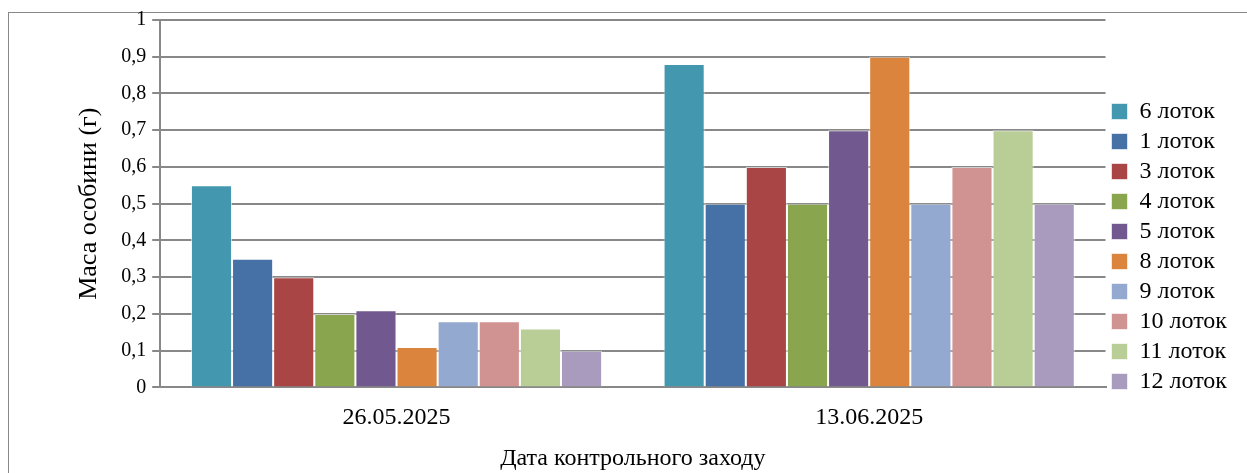 The height and width of the screenshot is (473, 1247). What do you see at coordinates (141, 385) in the screenshot?
I see `y-tick-label: 0` at bounding box center [141, 385].